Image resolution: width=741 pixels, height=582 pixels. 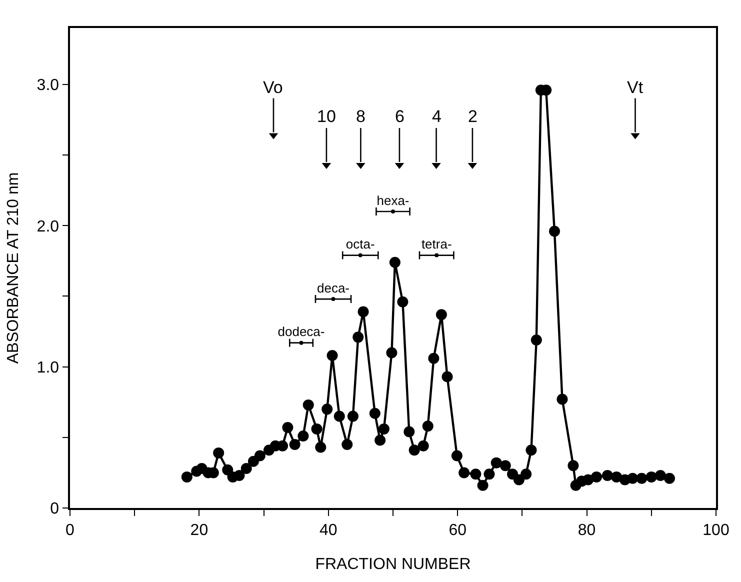 What do you see at coordinates (437, 116) in the screenshot?
I see `annotation: 4` at bounding box center [437, 116].